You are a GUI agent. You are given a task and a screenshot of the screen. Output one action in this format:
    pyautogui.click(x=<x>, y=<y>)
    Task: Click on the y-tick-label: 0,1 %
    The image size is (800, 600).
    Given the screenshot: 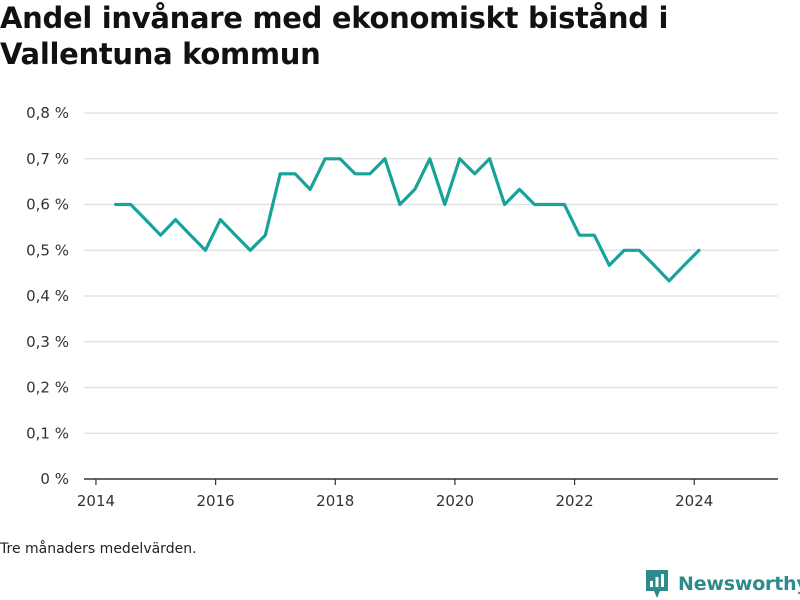 What is the action you would take?
    pyautogui.click(x=47, y=433)
    